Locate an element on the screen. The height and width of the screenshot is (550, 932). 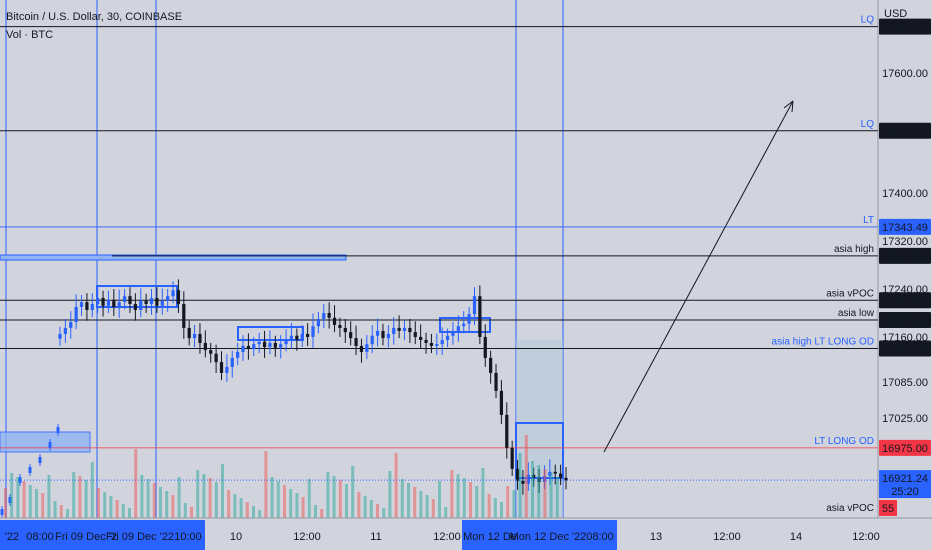
level-label-2: LT is located at coordinates (868, 220).